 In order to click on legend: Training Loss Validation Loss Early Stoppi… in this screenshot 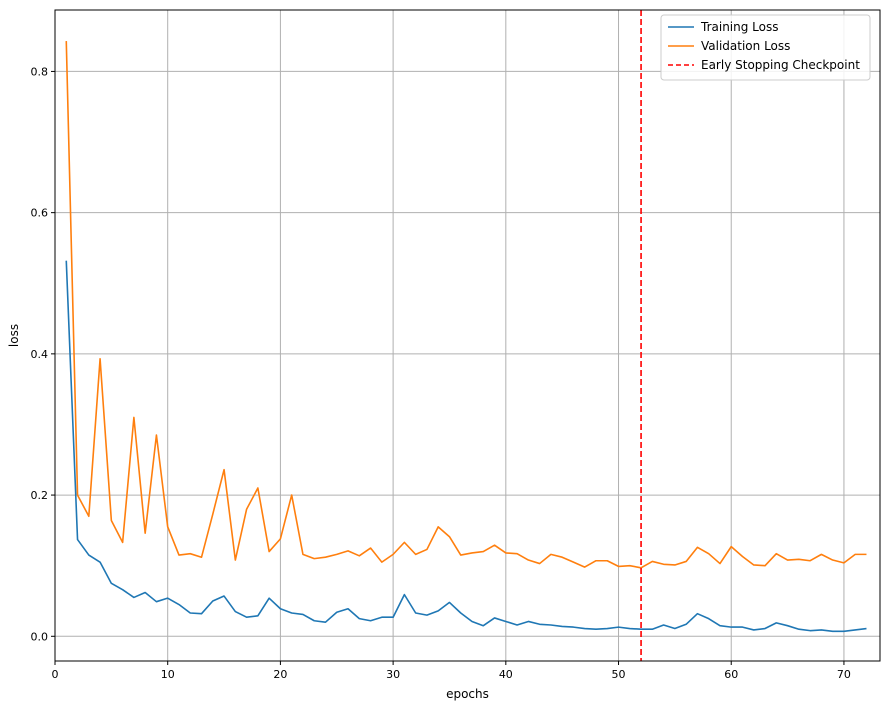, I will do `click(765, 47)`.